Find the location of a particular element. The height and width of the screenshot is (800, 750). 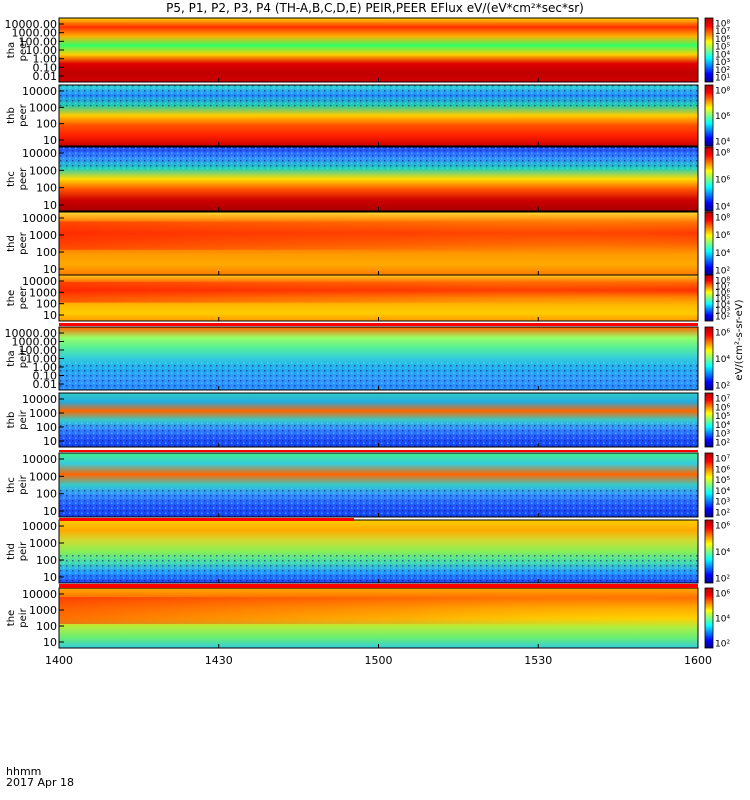

probe-label: thb is located at coordinates (11, 115).